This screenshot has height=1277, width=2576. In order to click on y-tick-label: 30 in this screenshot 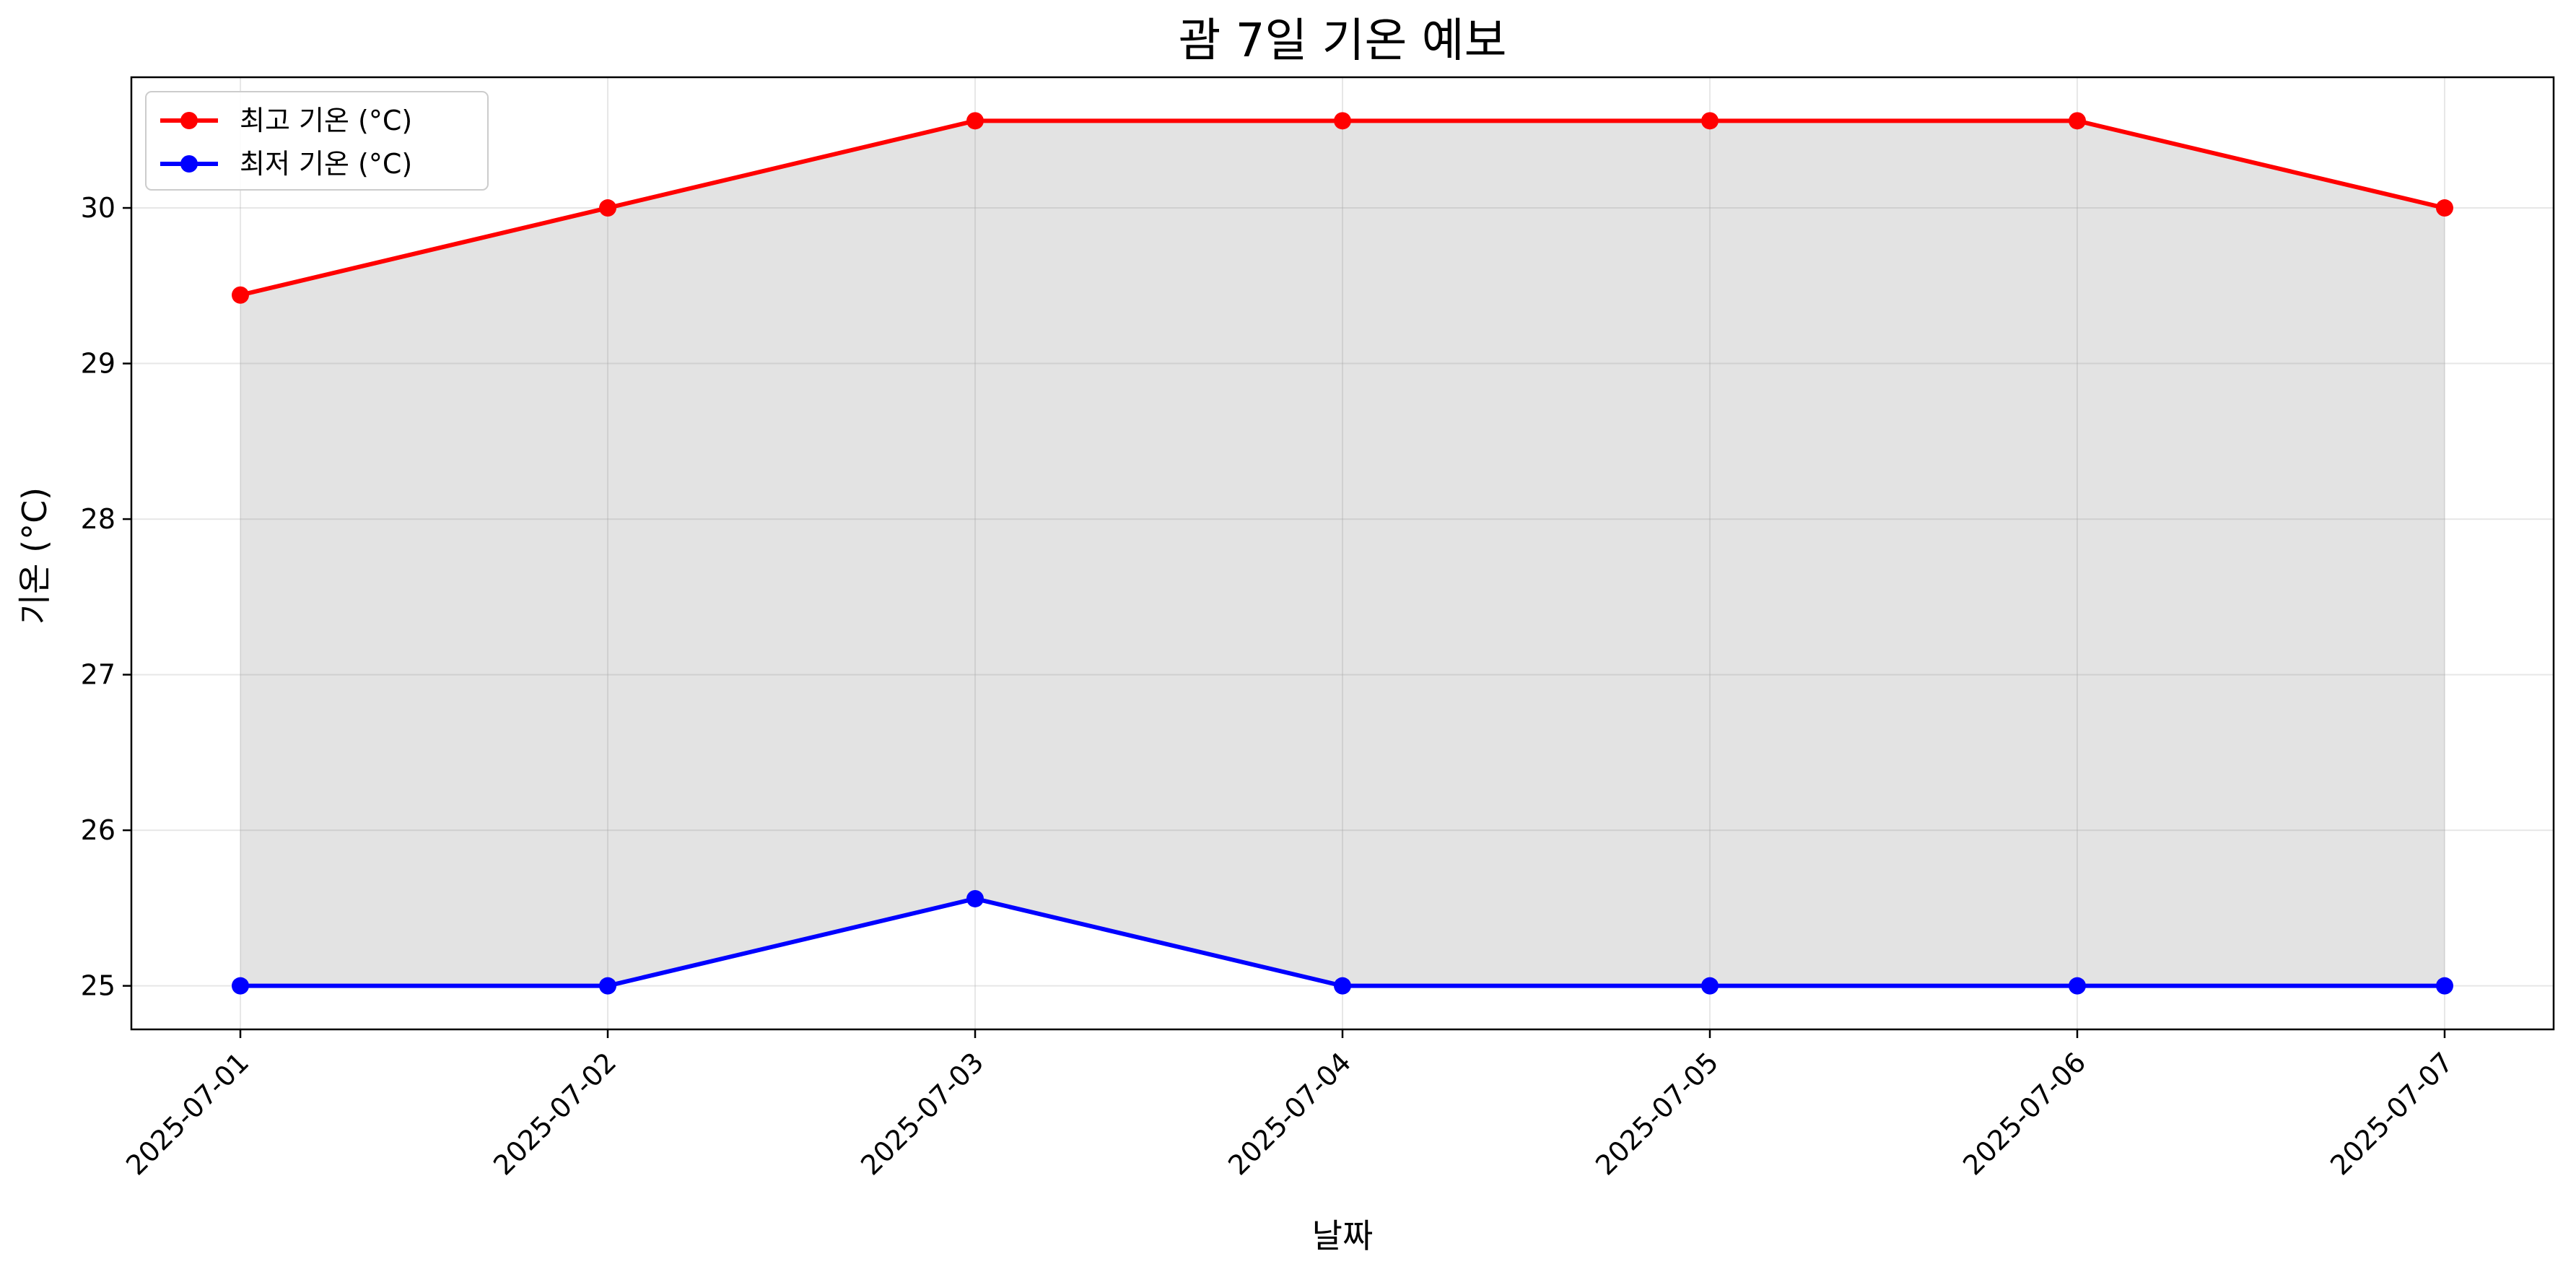, I will do `click(98, 208)`.